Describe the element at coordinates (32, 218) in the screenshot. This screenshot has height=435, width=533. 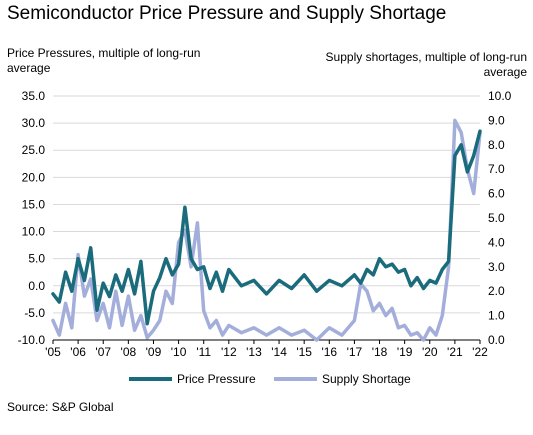
I see `left-y-axis: 35.0 30.0 25.0 20.0 15.0 10.0 5.0 0.0 -5.0 -10.0` at that location.